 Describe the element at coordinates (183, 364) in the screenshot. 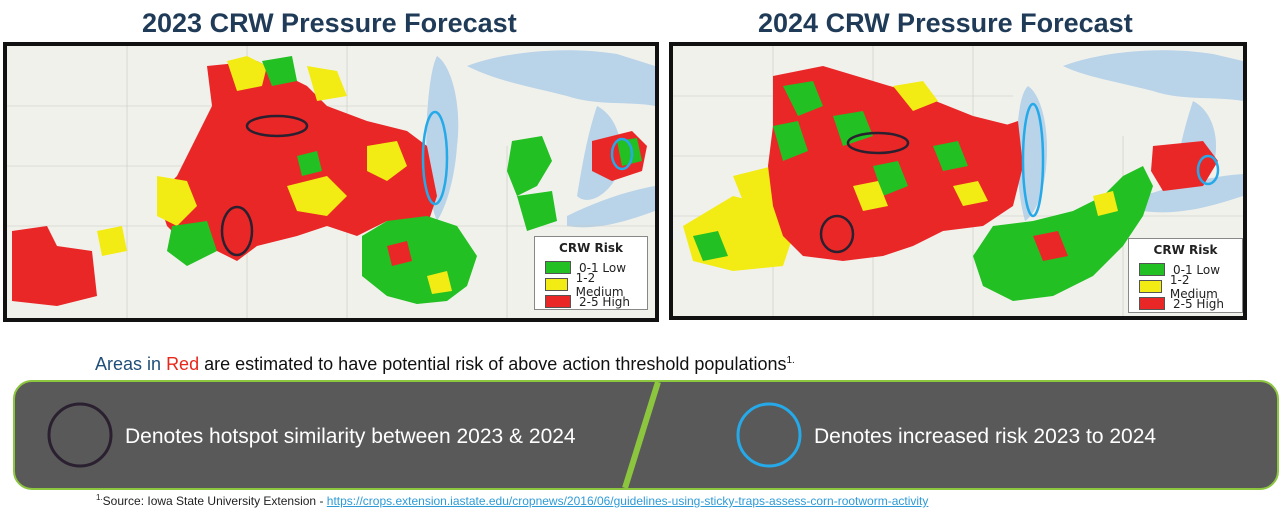

I see `note-red-word: Red` at that location.